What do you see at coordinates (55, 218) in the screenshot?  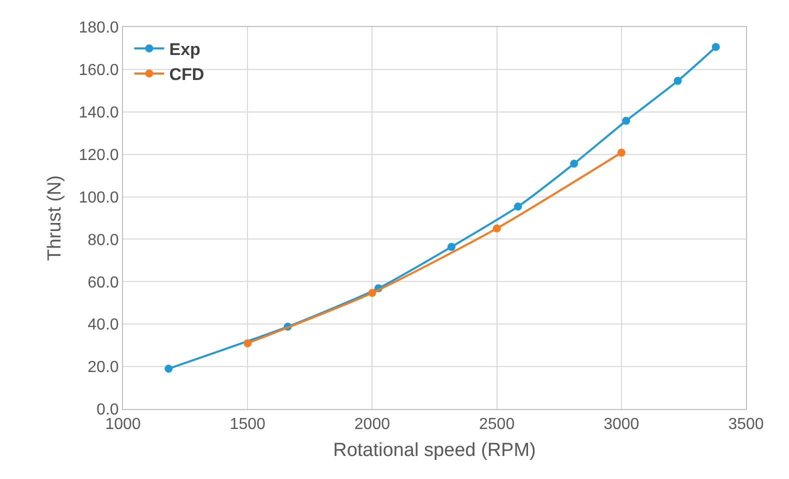 I see `y-axis-title: Thrust (N)` at bounding box center [55, 218].